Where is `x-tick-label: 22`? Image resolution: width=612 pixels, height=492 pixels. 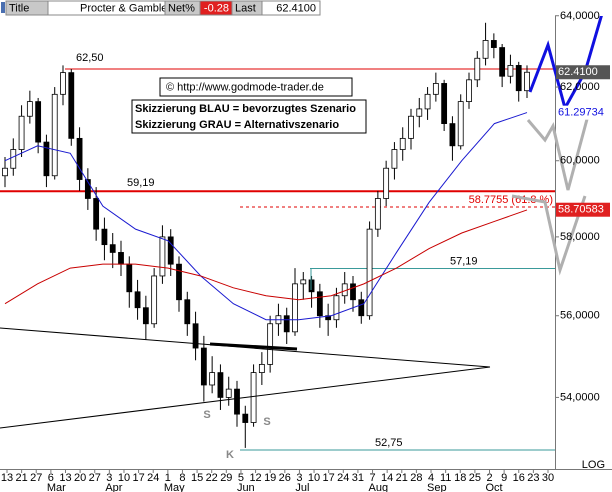 x-tick-label: 22 is located at coordinates (212, 478).